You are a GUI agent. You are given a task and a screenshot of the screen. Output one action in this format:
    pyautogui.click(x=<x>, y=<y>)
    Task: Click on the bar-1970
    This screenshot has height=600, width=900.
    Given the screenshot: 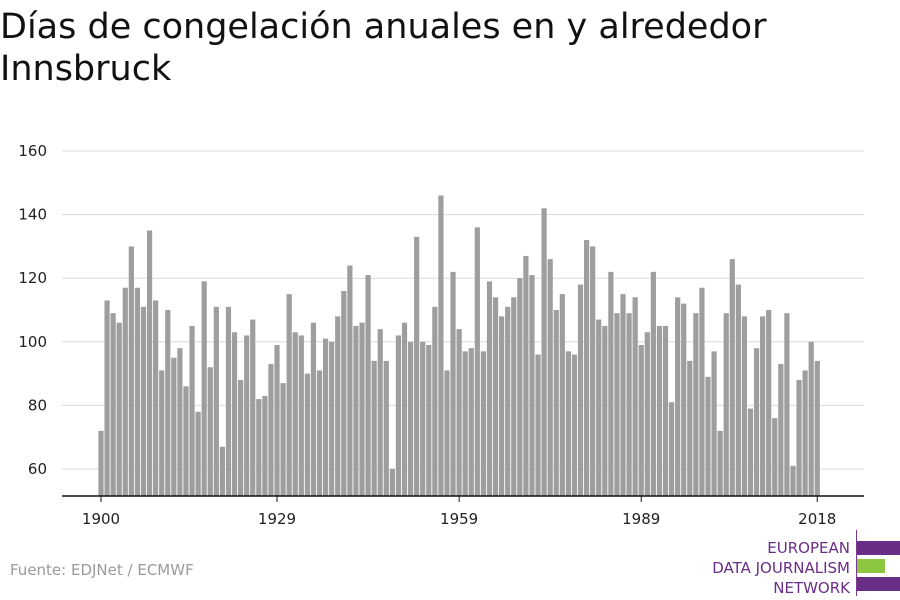 What is the action you would take?
    pyautogui.click(x=526, y=375)
    